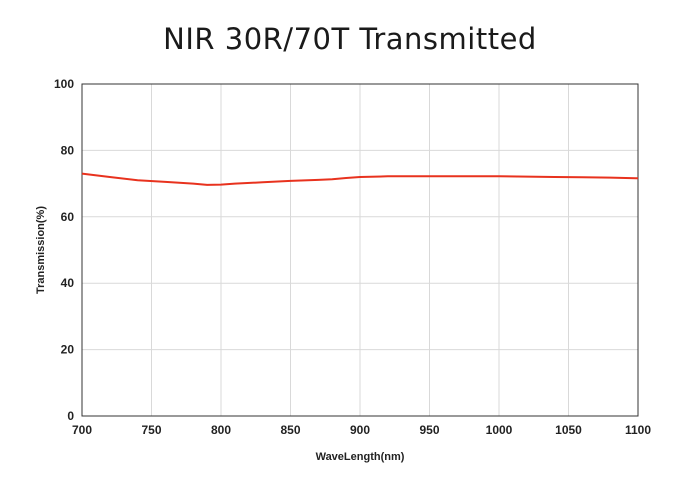 The height and width of the screenshot is (480, 700). Describe the element at coordinates (41, 250) in the screenshot. I see `y-axis-label: Transmission(%)` at that location.